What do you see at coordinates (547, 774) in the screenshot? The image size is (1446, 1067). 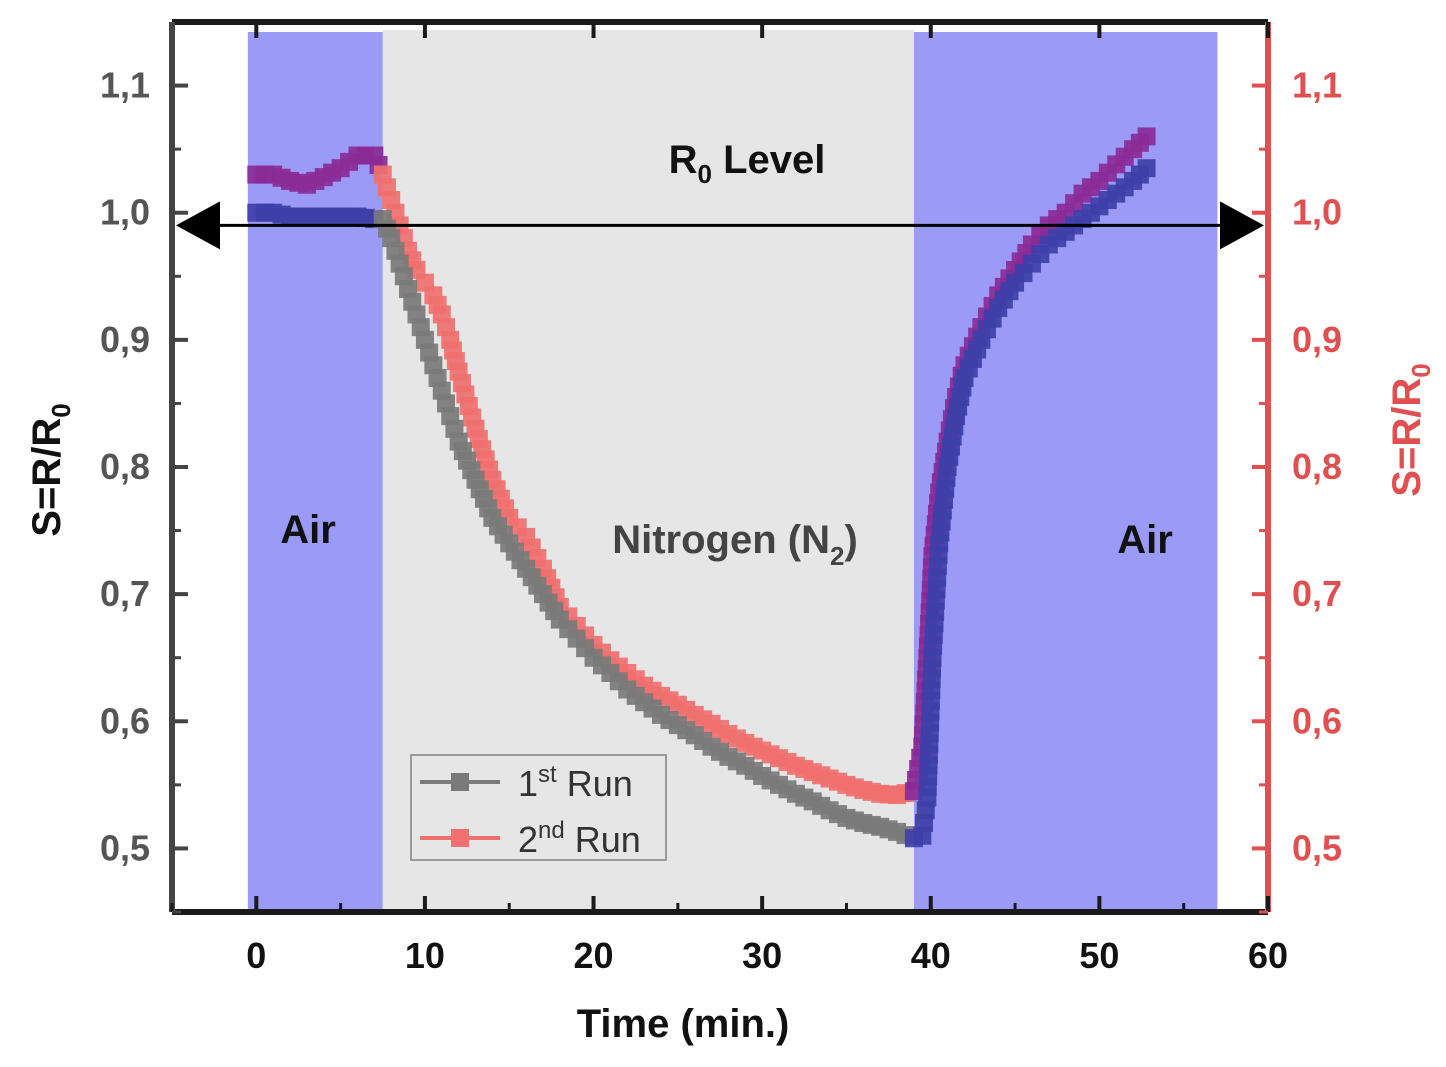 I see `legend-1-sup: st` at bounding box center [547, 774].